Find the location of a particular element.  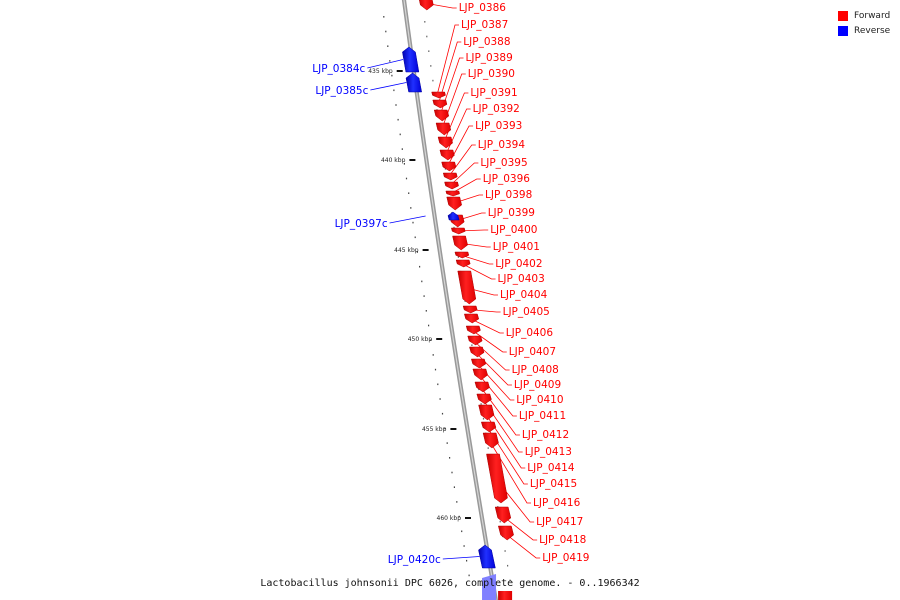

gene-label-forward: LJP_0394 is located at coordinates (502, 145).